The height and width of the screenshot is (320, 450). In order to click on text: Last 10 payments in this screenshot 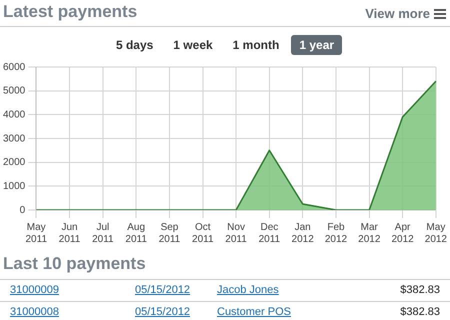, I will do `click(74, 264)`.